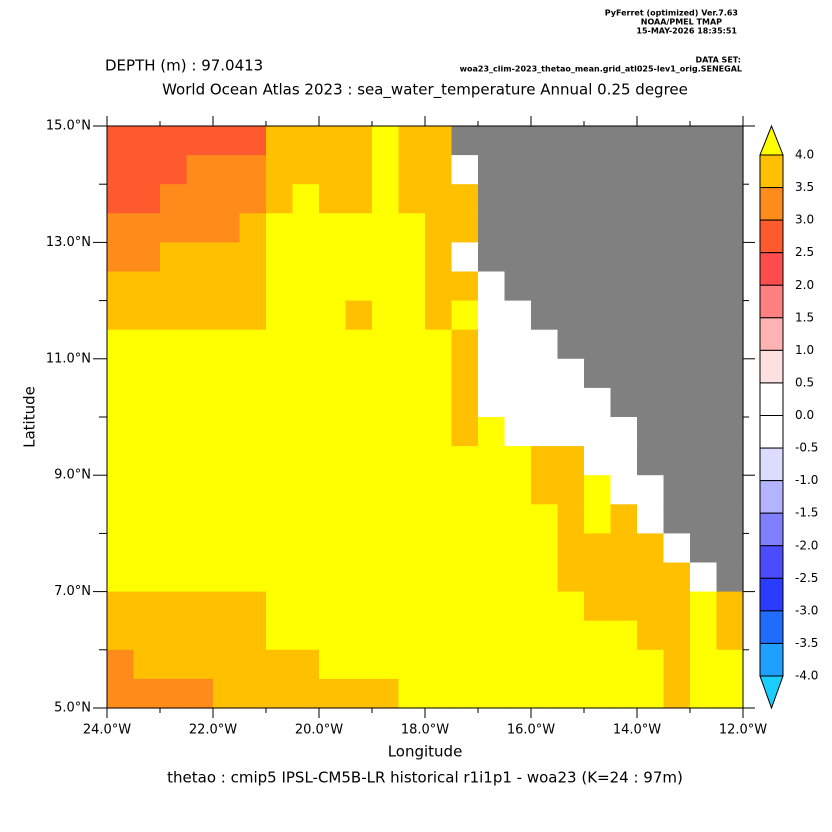  What do you see at coordinates (804, 285) in the screenshot?
I see `colorbar-label: 2.0` at bounding box center [804, 285].